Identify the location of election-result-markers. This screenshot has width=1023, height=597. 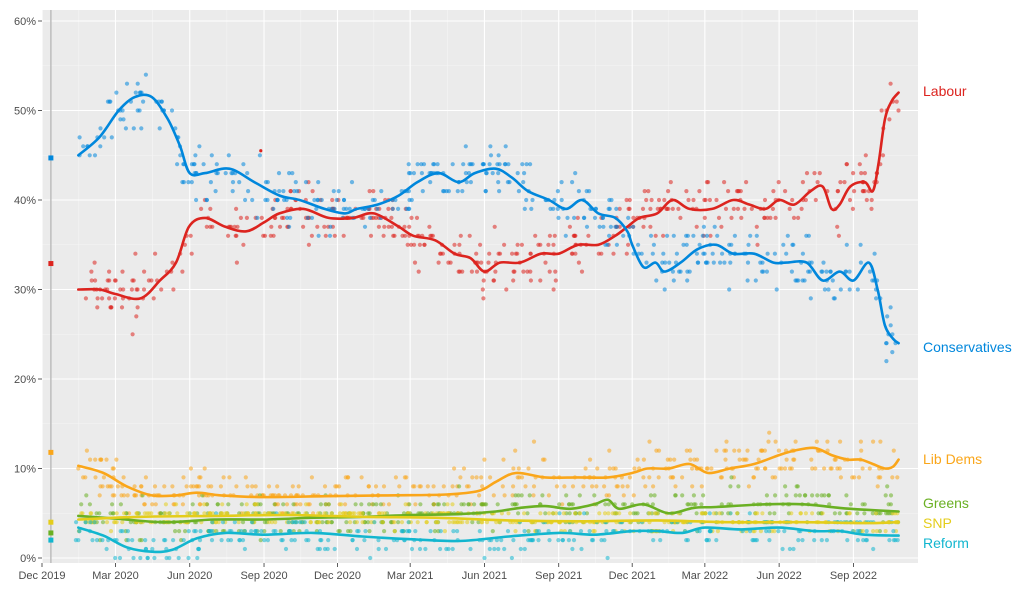
(51, 349).